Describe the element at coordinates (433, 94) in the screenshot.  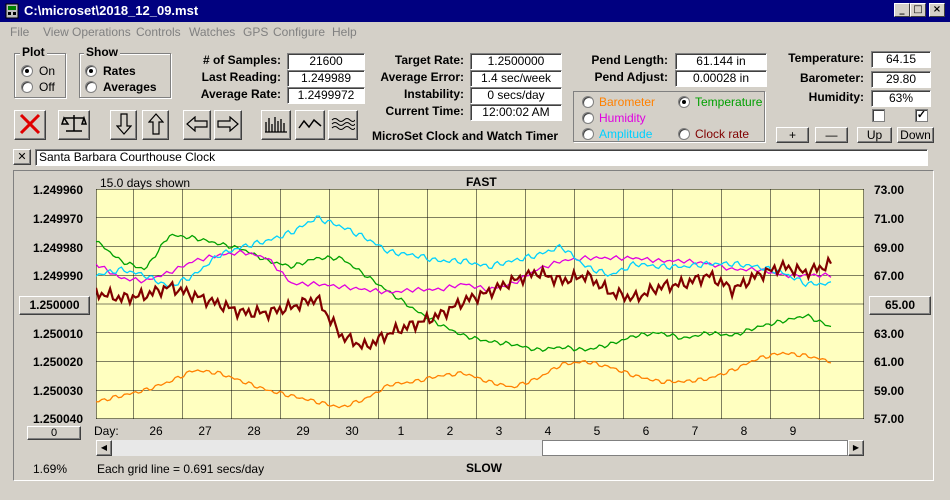
I see `instability-label: Instability:` at that location.